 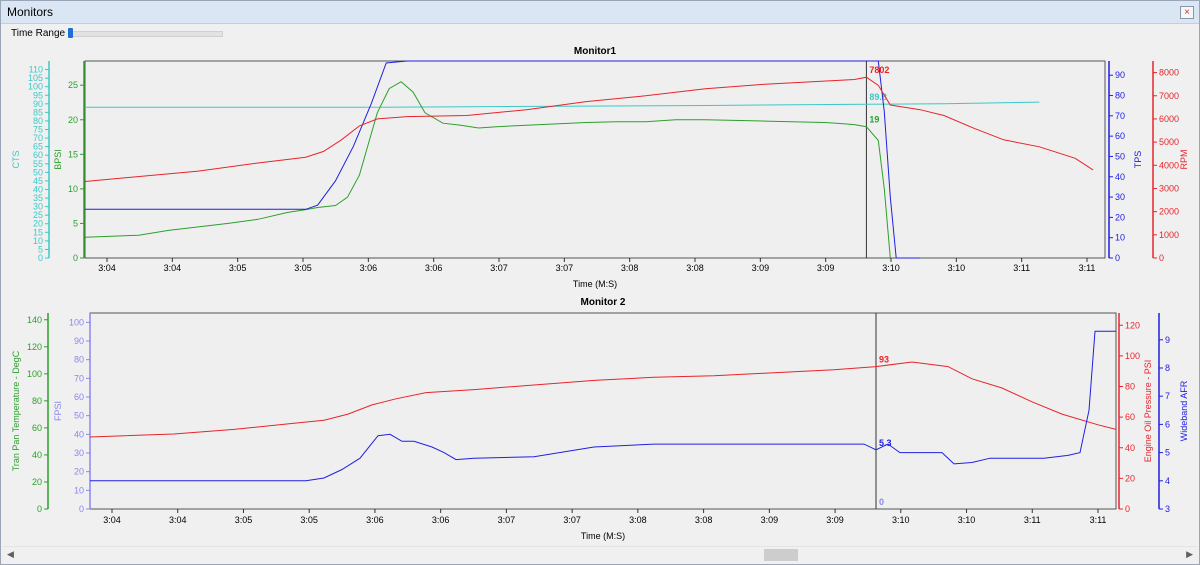 What do you see at coordinates (595, 284) in the screenshot?
I see `x-axis-label: Time (M:S)` at bounding box center [595, 284].